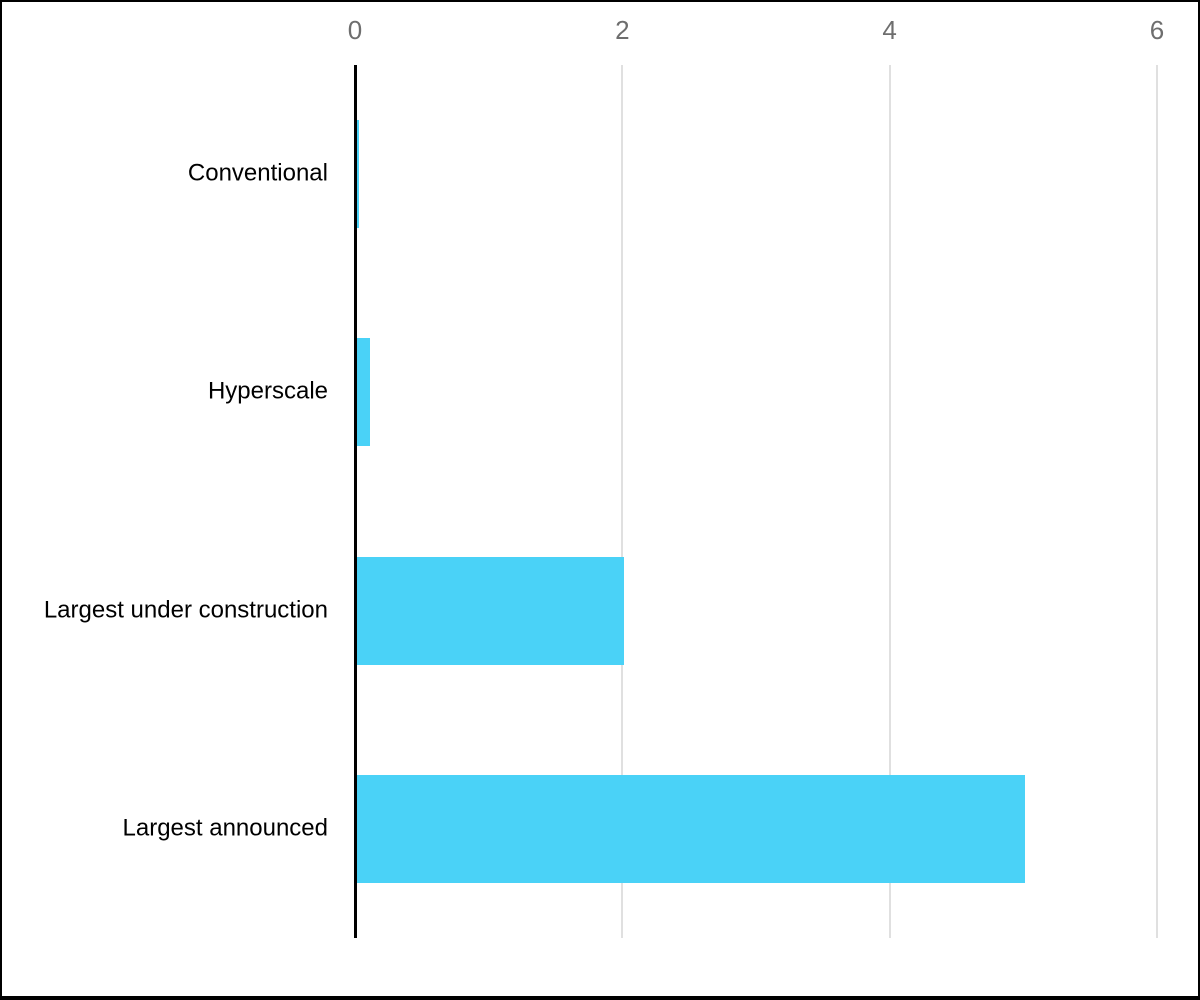  What do you see at coordinates (889, 30) in the screenshot?
I see `x-tick-label-4: 4` at bounding box center [889, 30].